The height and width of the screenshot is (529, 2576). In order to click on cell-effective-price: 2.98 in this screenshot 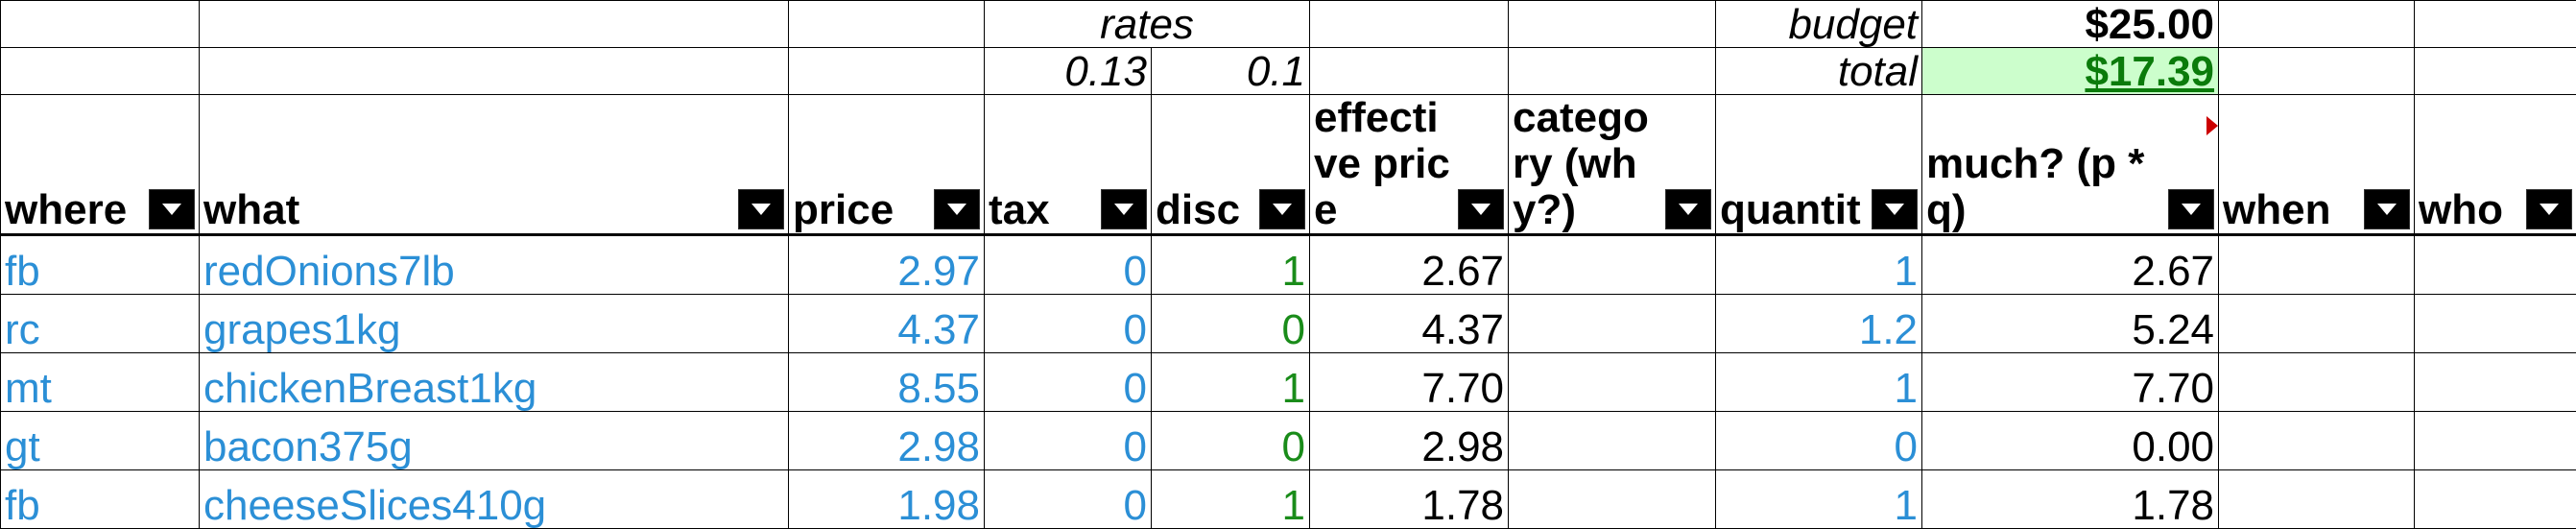, I will do `click(1409, 441)`.